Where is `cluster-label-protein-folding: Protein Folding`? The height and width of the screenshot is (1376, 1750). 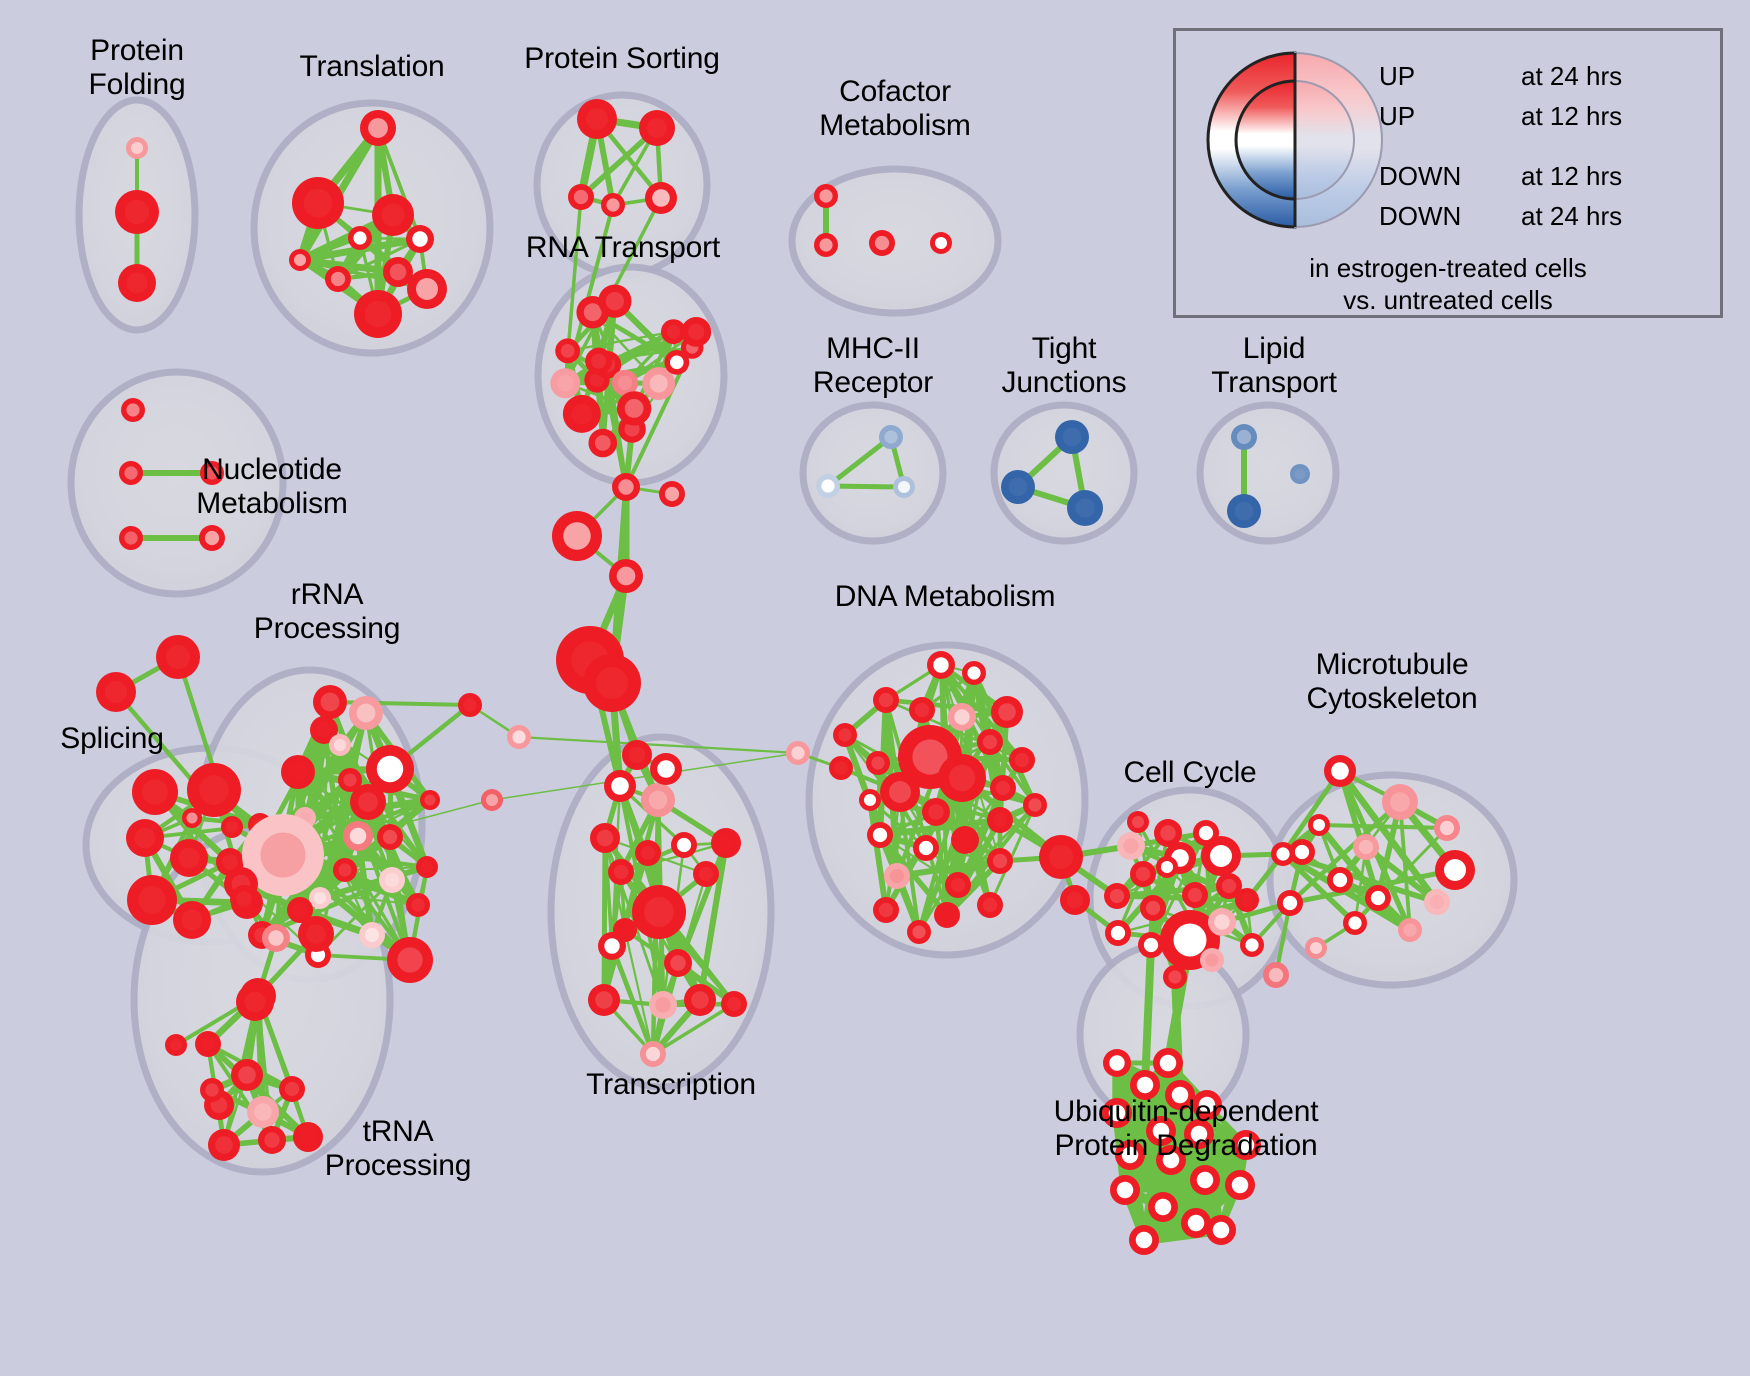 cluster-label-protein-folding: Protein Folding is located at coordinates (137, 67).